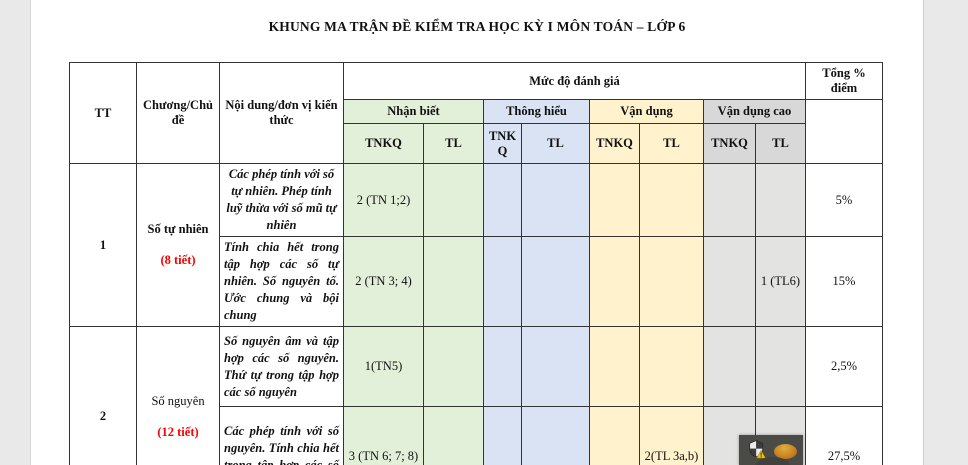 This screenshot has height=465, width=968. Describe the element at coordinates (178, 431) in the screenshot. I see `row2-chapter-periods: (12 tiết)` at that location.